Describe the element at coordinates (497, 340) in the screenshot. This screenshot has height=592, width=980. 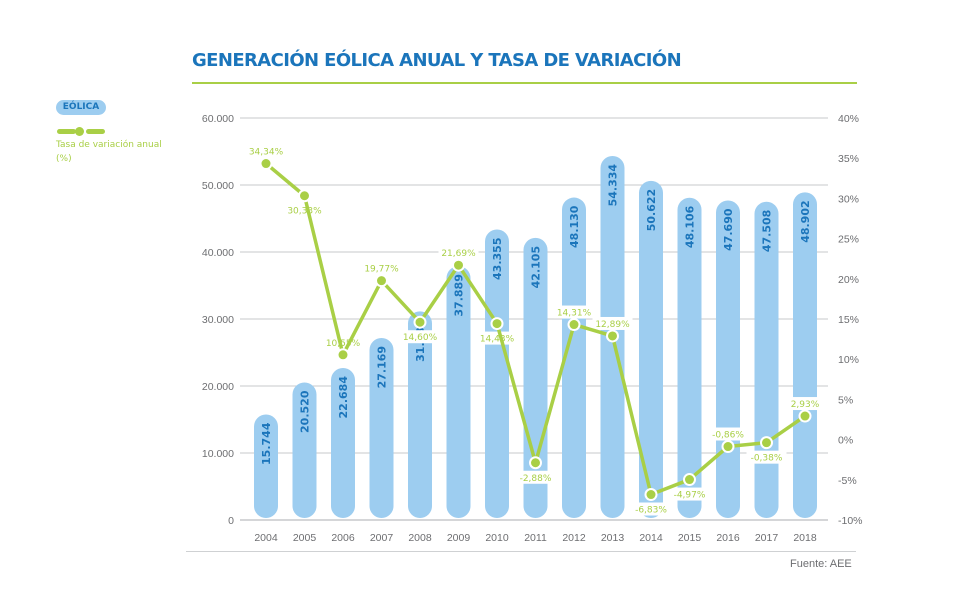
I see `percent-label: 14,43%` at that location.